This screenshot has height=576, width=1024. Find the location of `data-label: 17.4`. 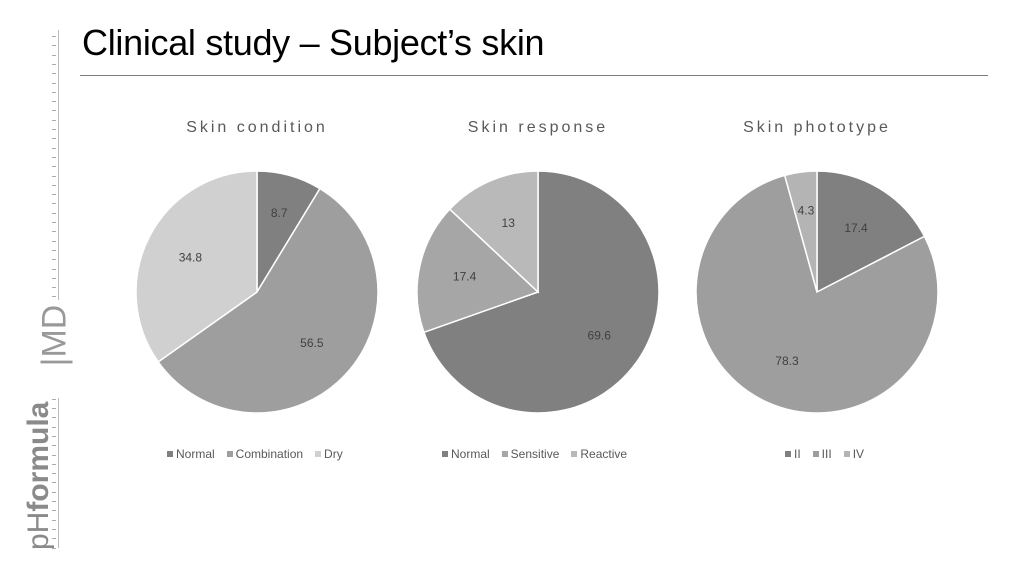

data-label: 17.4 is located at coordinates (856, 228).